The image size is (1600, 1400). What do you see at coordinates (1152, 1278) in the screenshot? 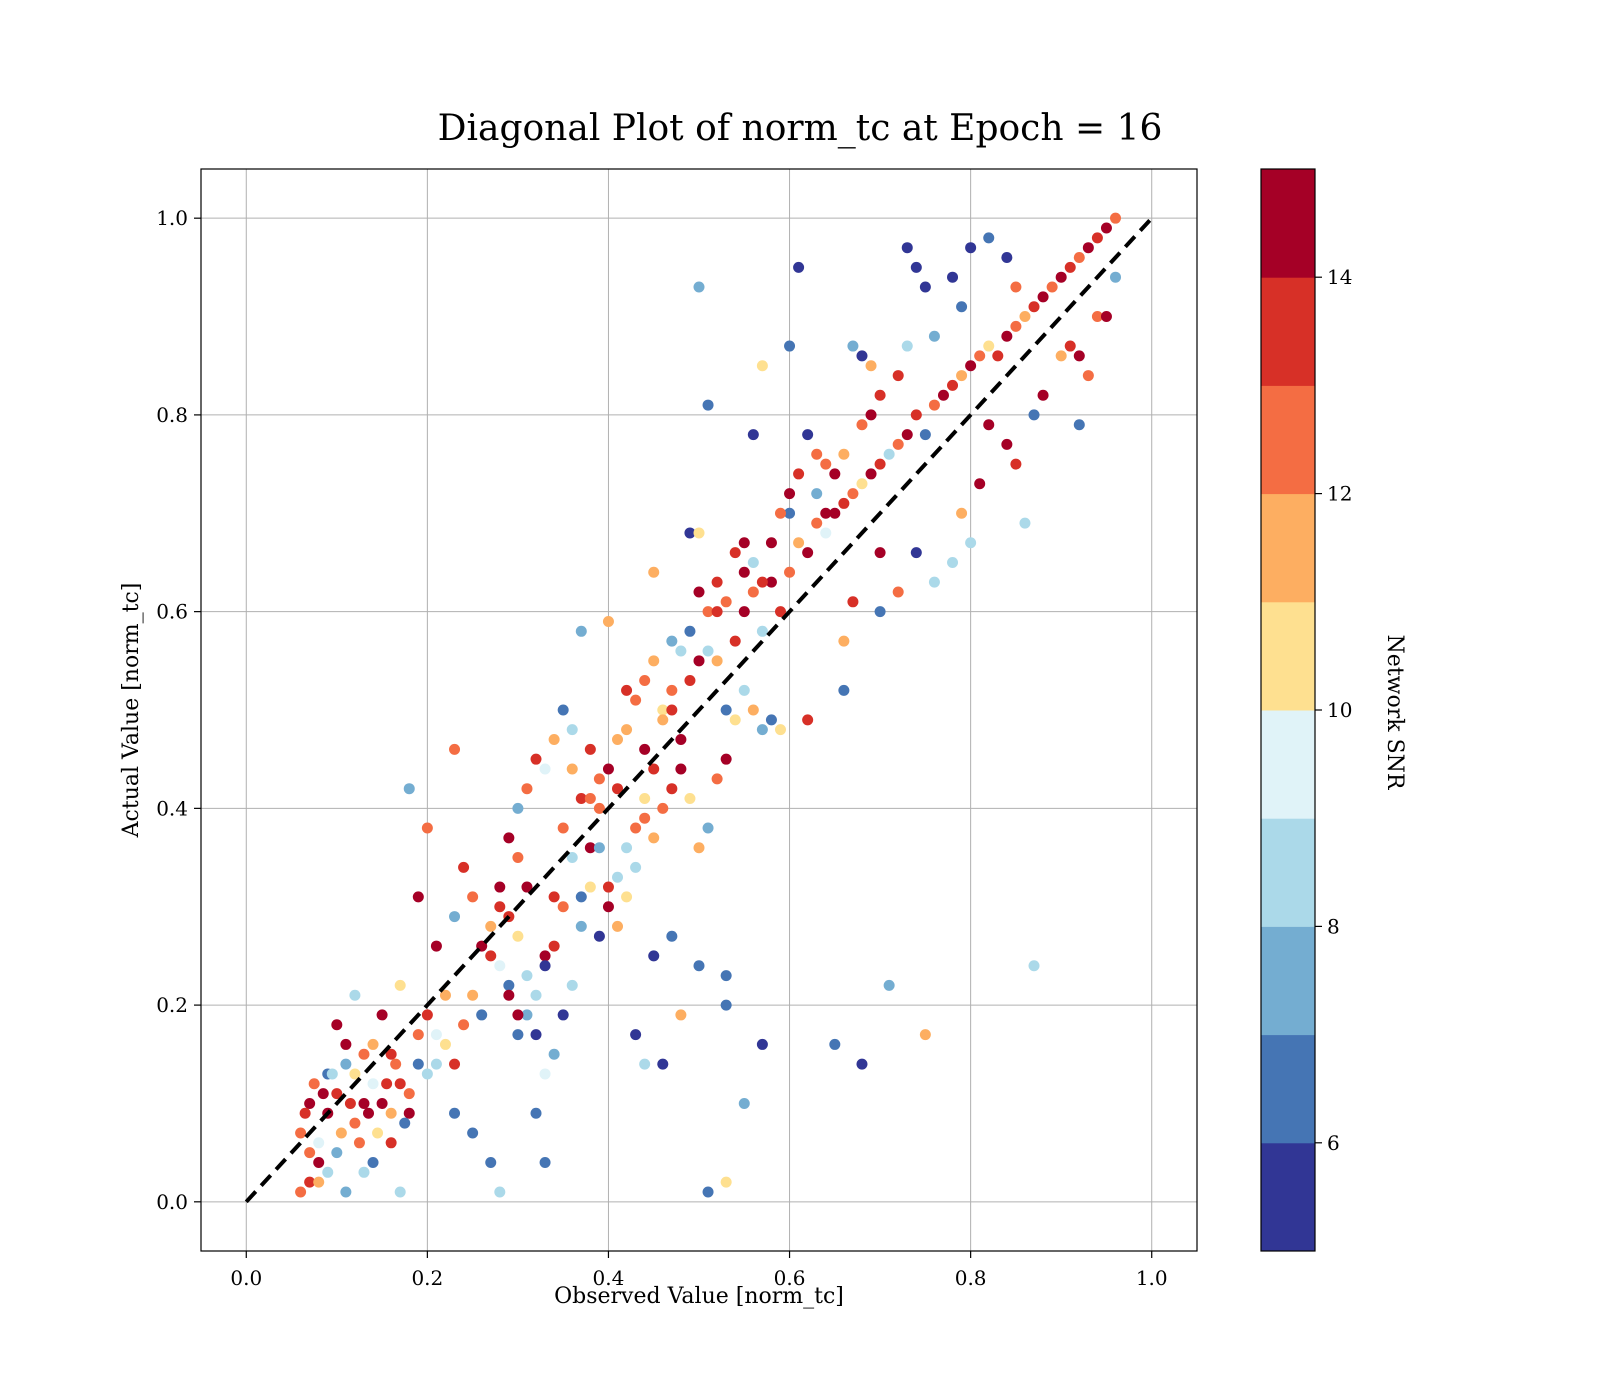
I see `x-tick-label: 1.0` at bounding box center [1152, 1278].